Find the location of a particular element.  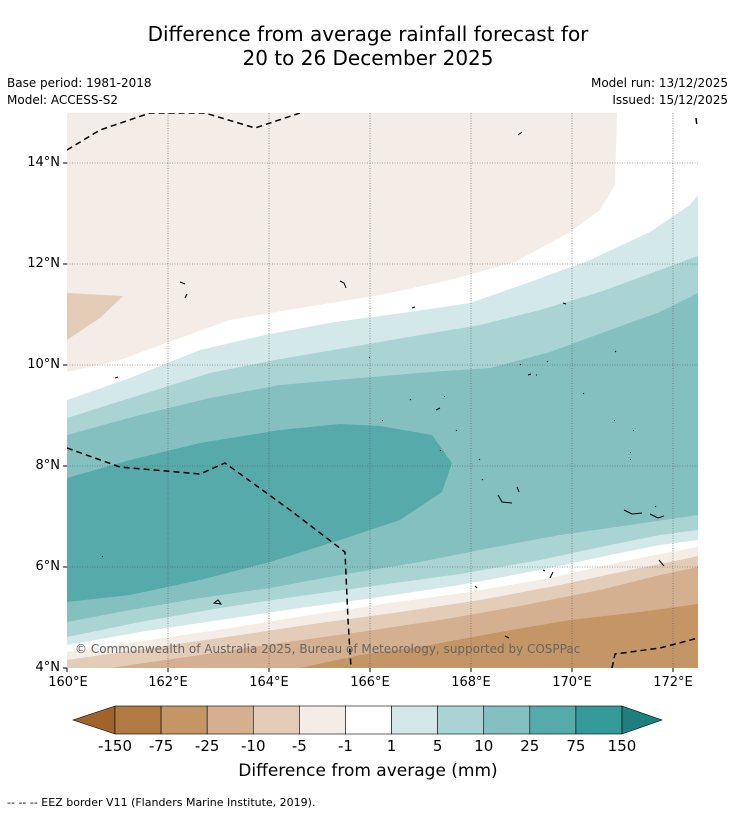

model-run: Model run: 13/12/2025 is located at coordinates (659, 83).